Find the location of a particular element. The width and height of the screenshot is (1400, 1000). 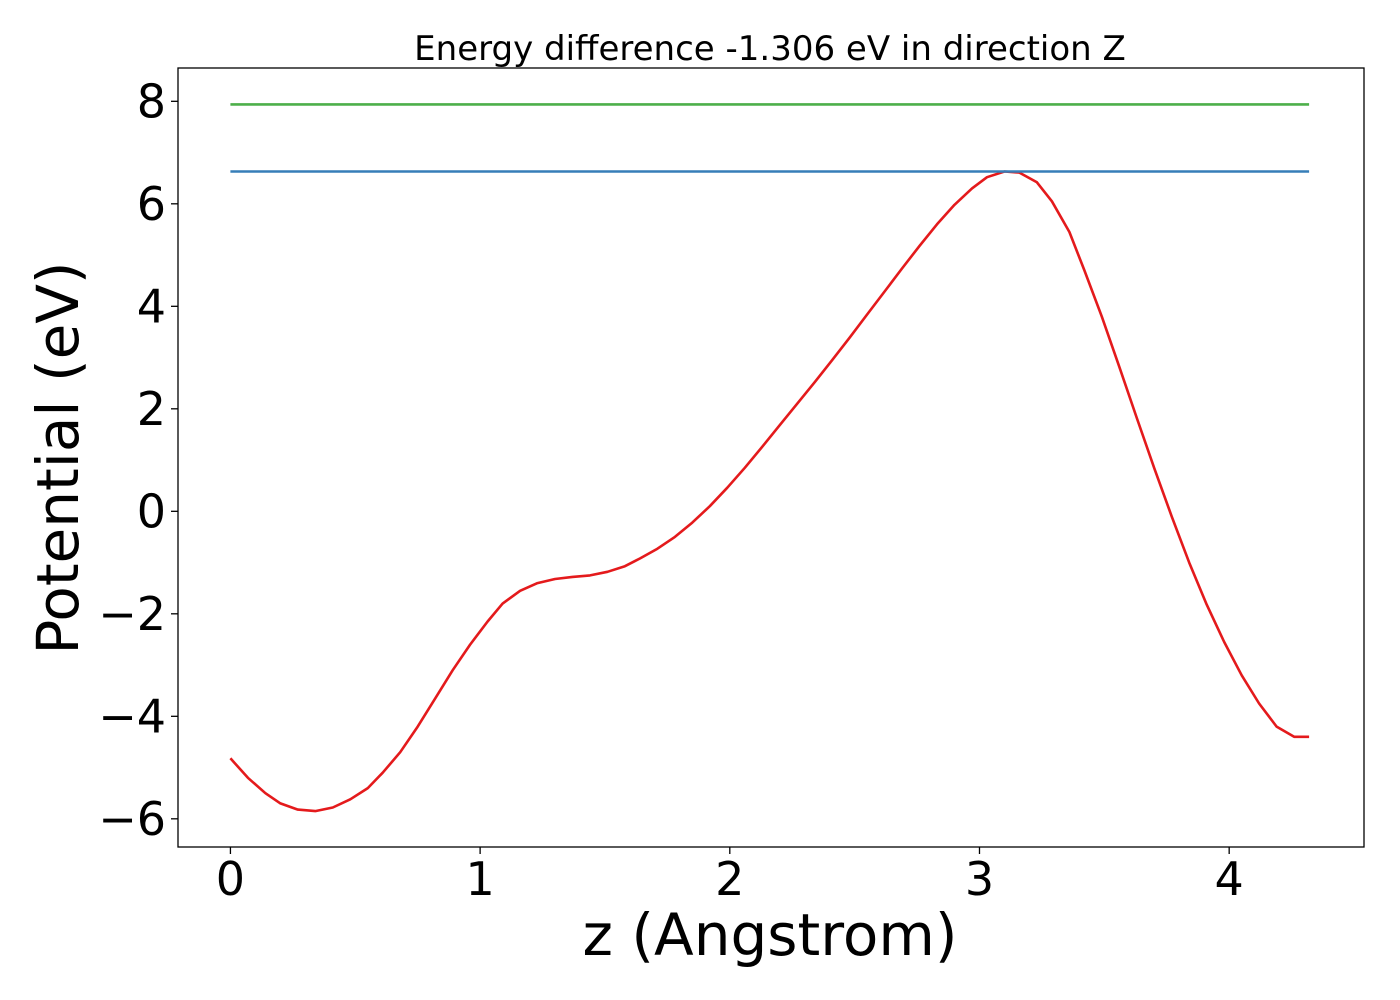

y-tick-label: −6 is located at coordinates (132, 819).